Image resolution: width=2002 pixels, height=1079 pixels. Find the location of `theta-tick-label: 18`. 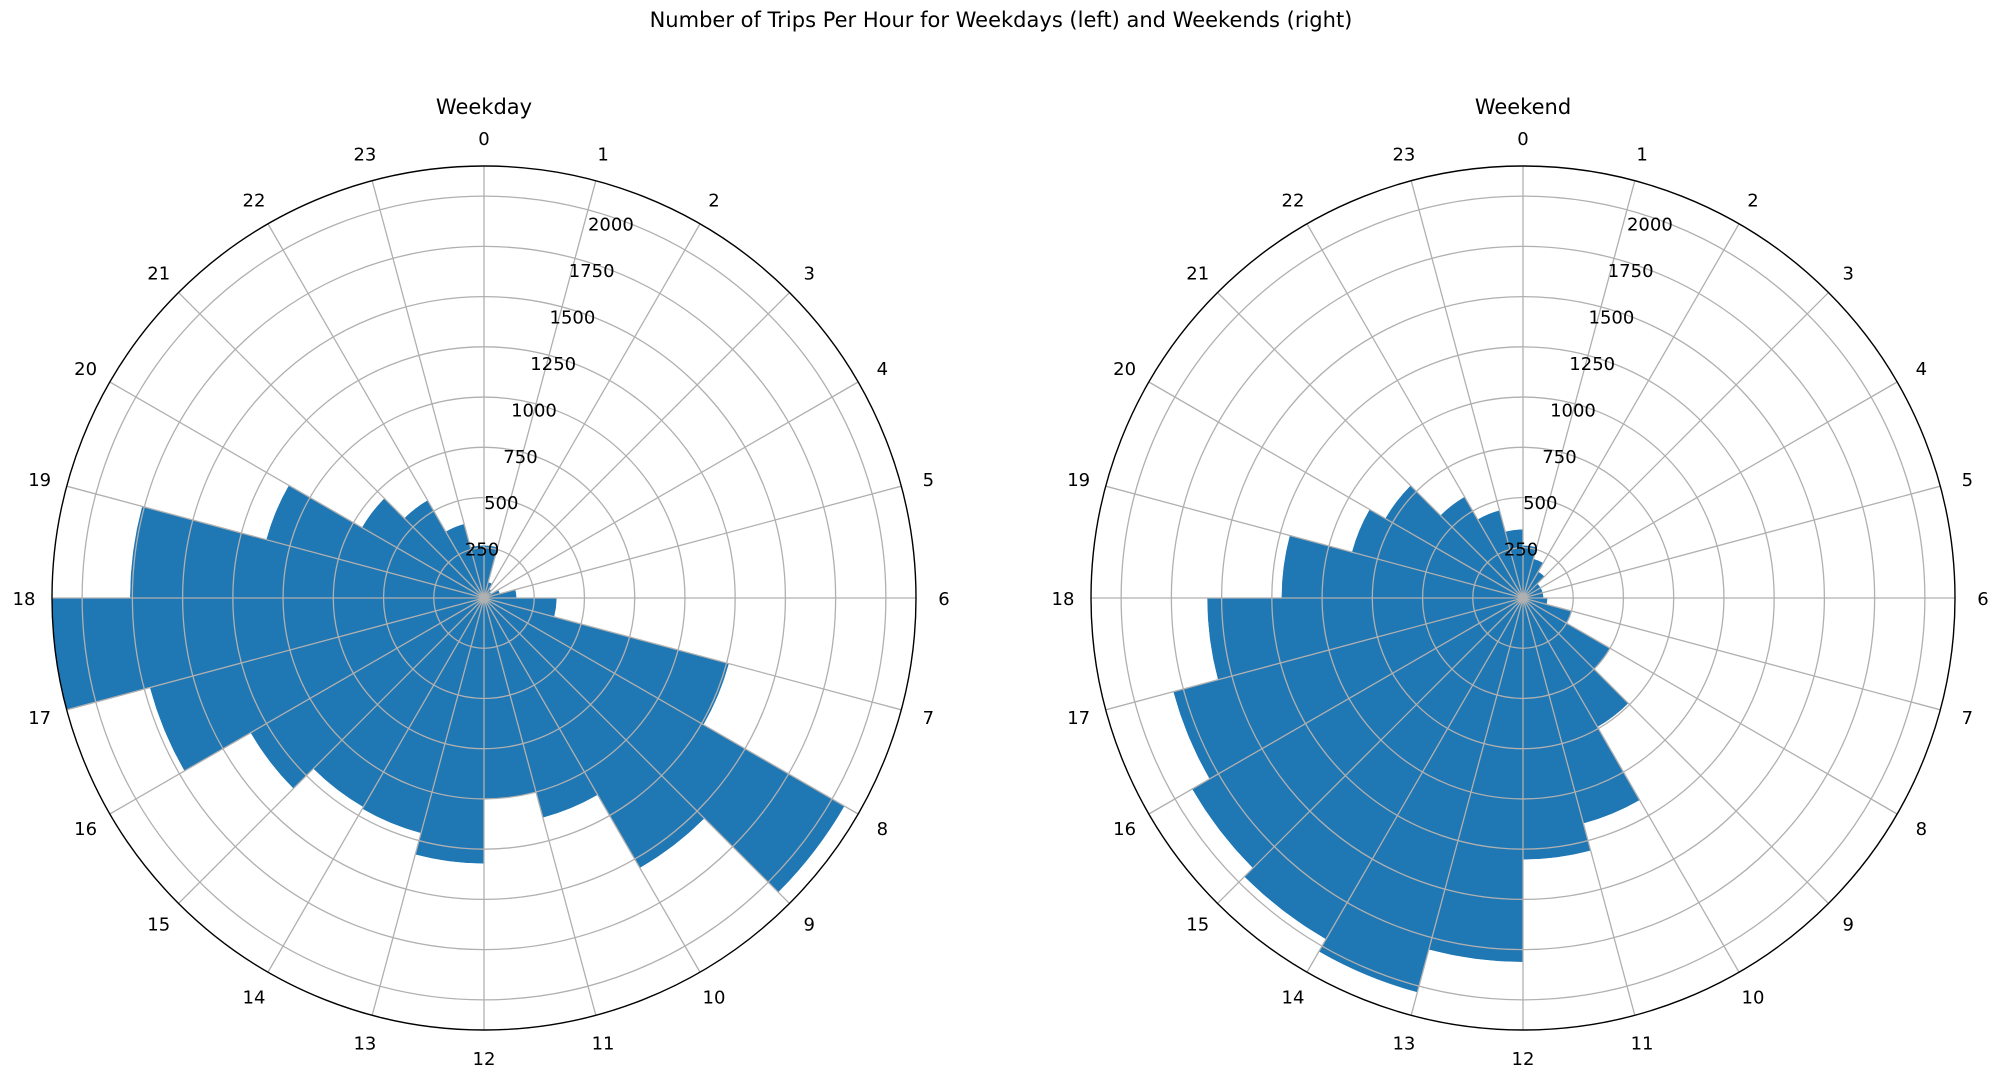

theta-tick-label: 18 is located at coordinates (24, 599).